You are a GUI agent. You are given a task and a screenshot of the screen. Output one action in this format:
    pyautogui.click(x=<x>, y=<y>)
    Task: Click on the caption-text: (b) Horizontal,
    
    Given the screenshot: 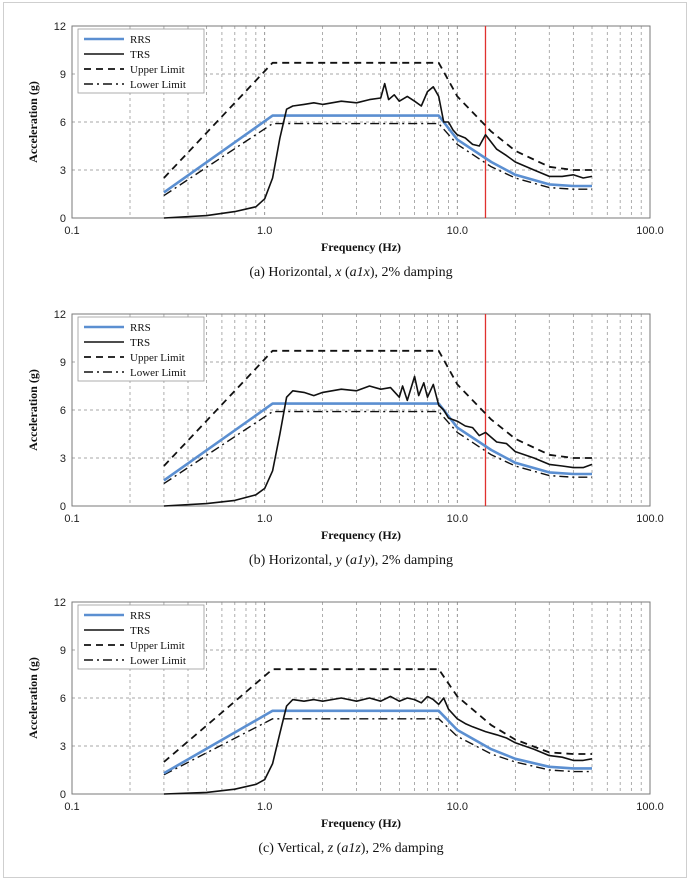 What is the action you would take?
    pyautogui.click(x=292, y=560)
    